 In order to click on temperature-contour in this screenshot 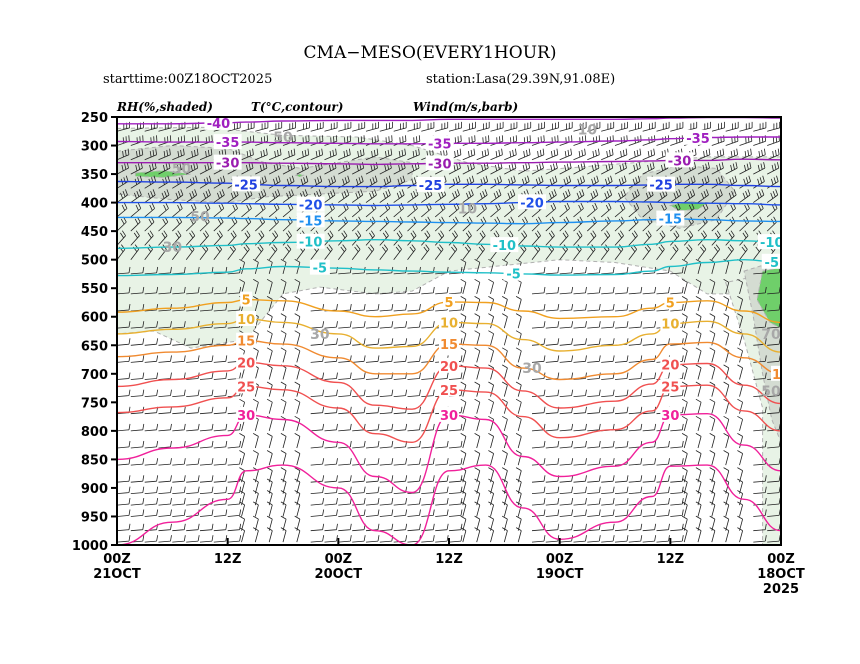, I will do `click(449, 243)`.